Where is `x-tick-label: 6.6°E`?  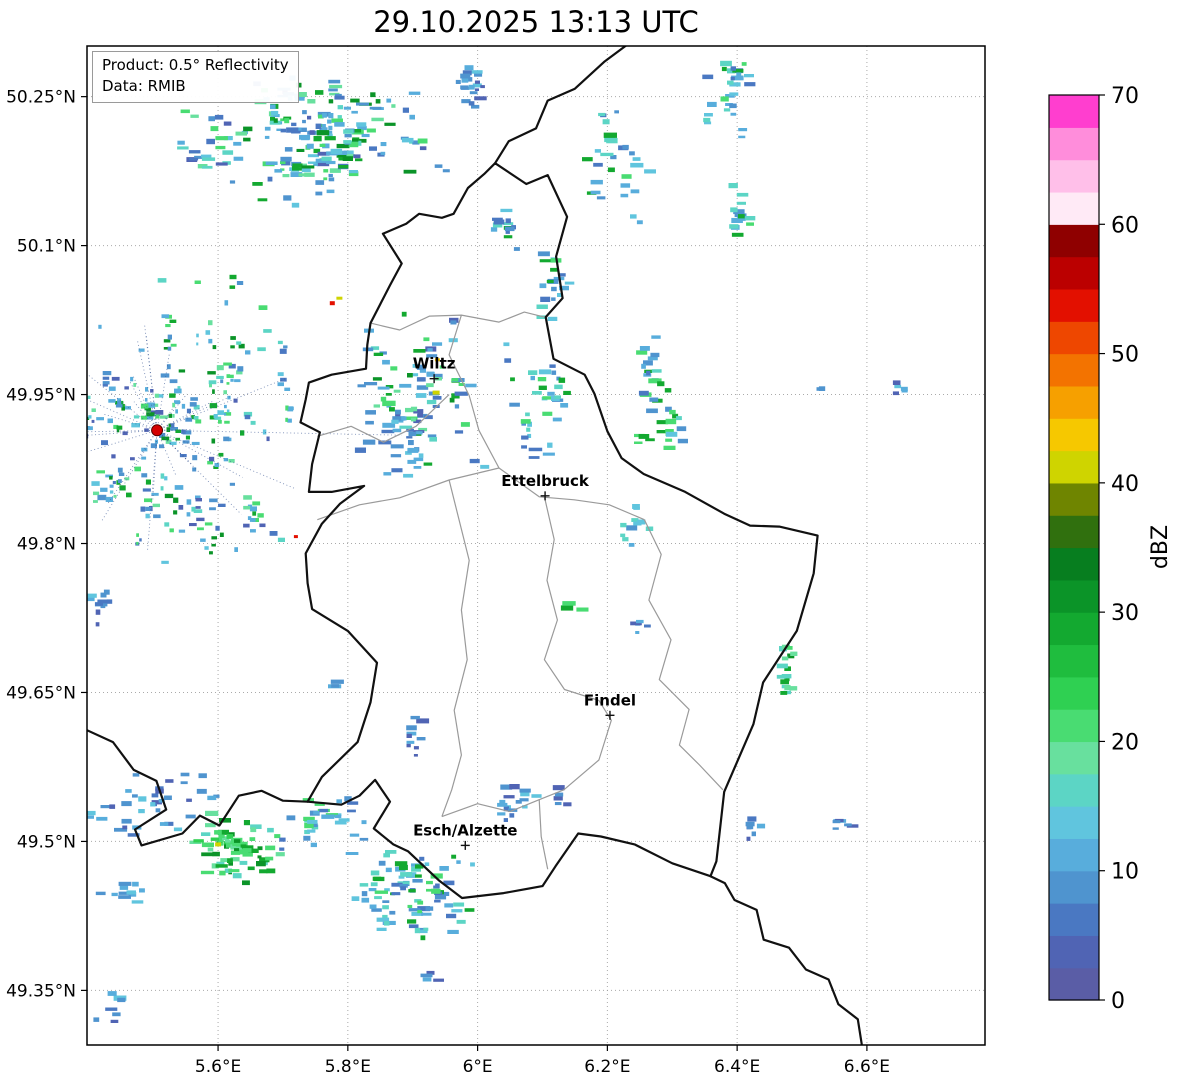 x-tick-label: 6.6°E is located at coordinates (867, 1067).